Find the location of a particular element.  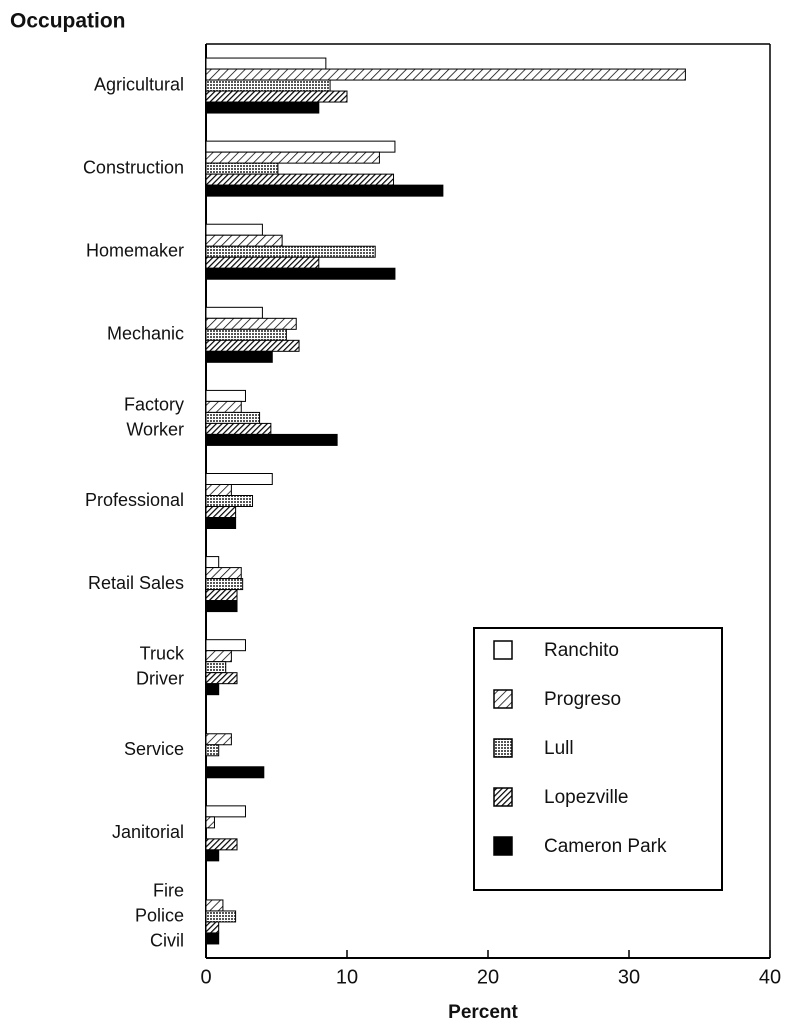

x-tick-label: 20 is located at coordinates (488, 977).